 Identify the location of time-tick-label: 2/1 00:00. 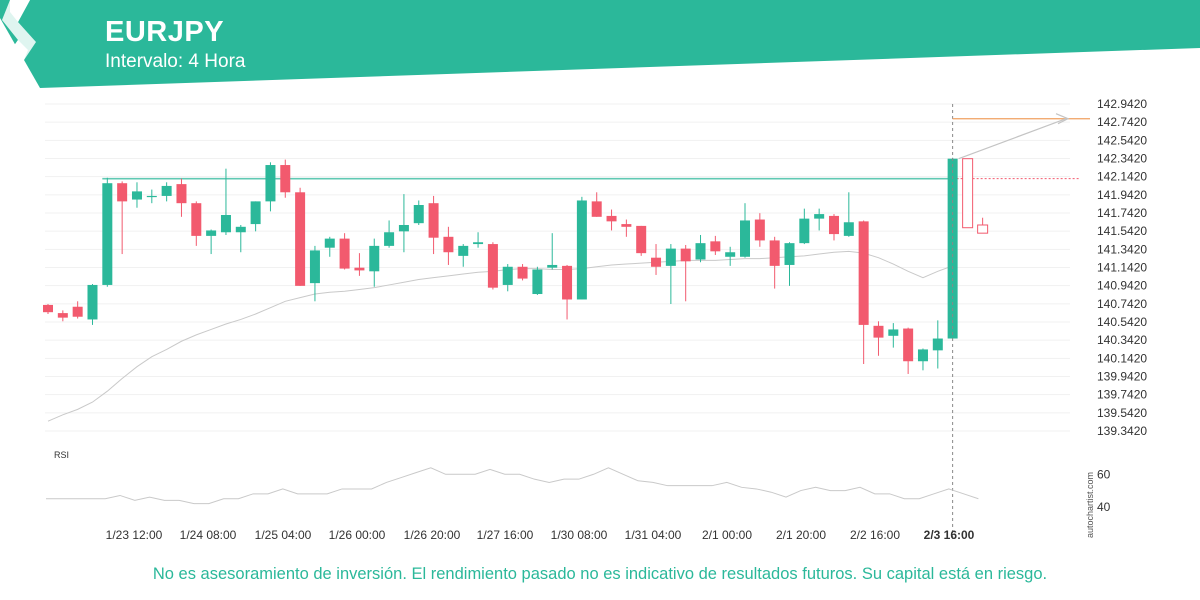
(727, 535).